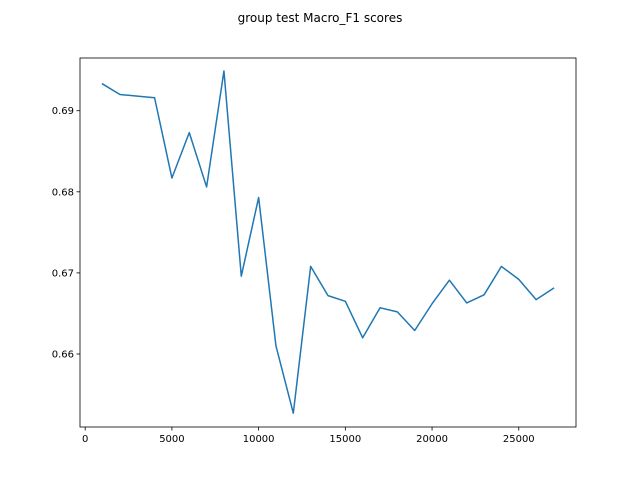 This screenshot has width=640, height=480. What do you see at coordinates (320, 18) in the screenshot?
I see `chart-title: group test Macro_F1 scores` at bounding box center [320, 18].